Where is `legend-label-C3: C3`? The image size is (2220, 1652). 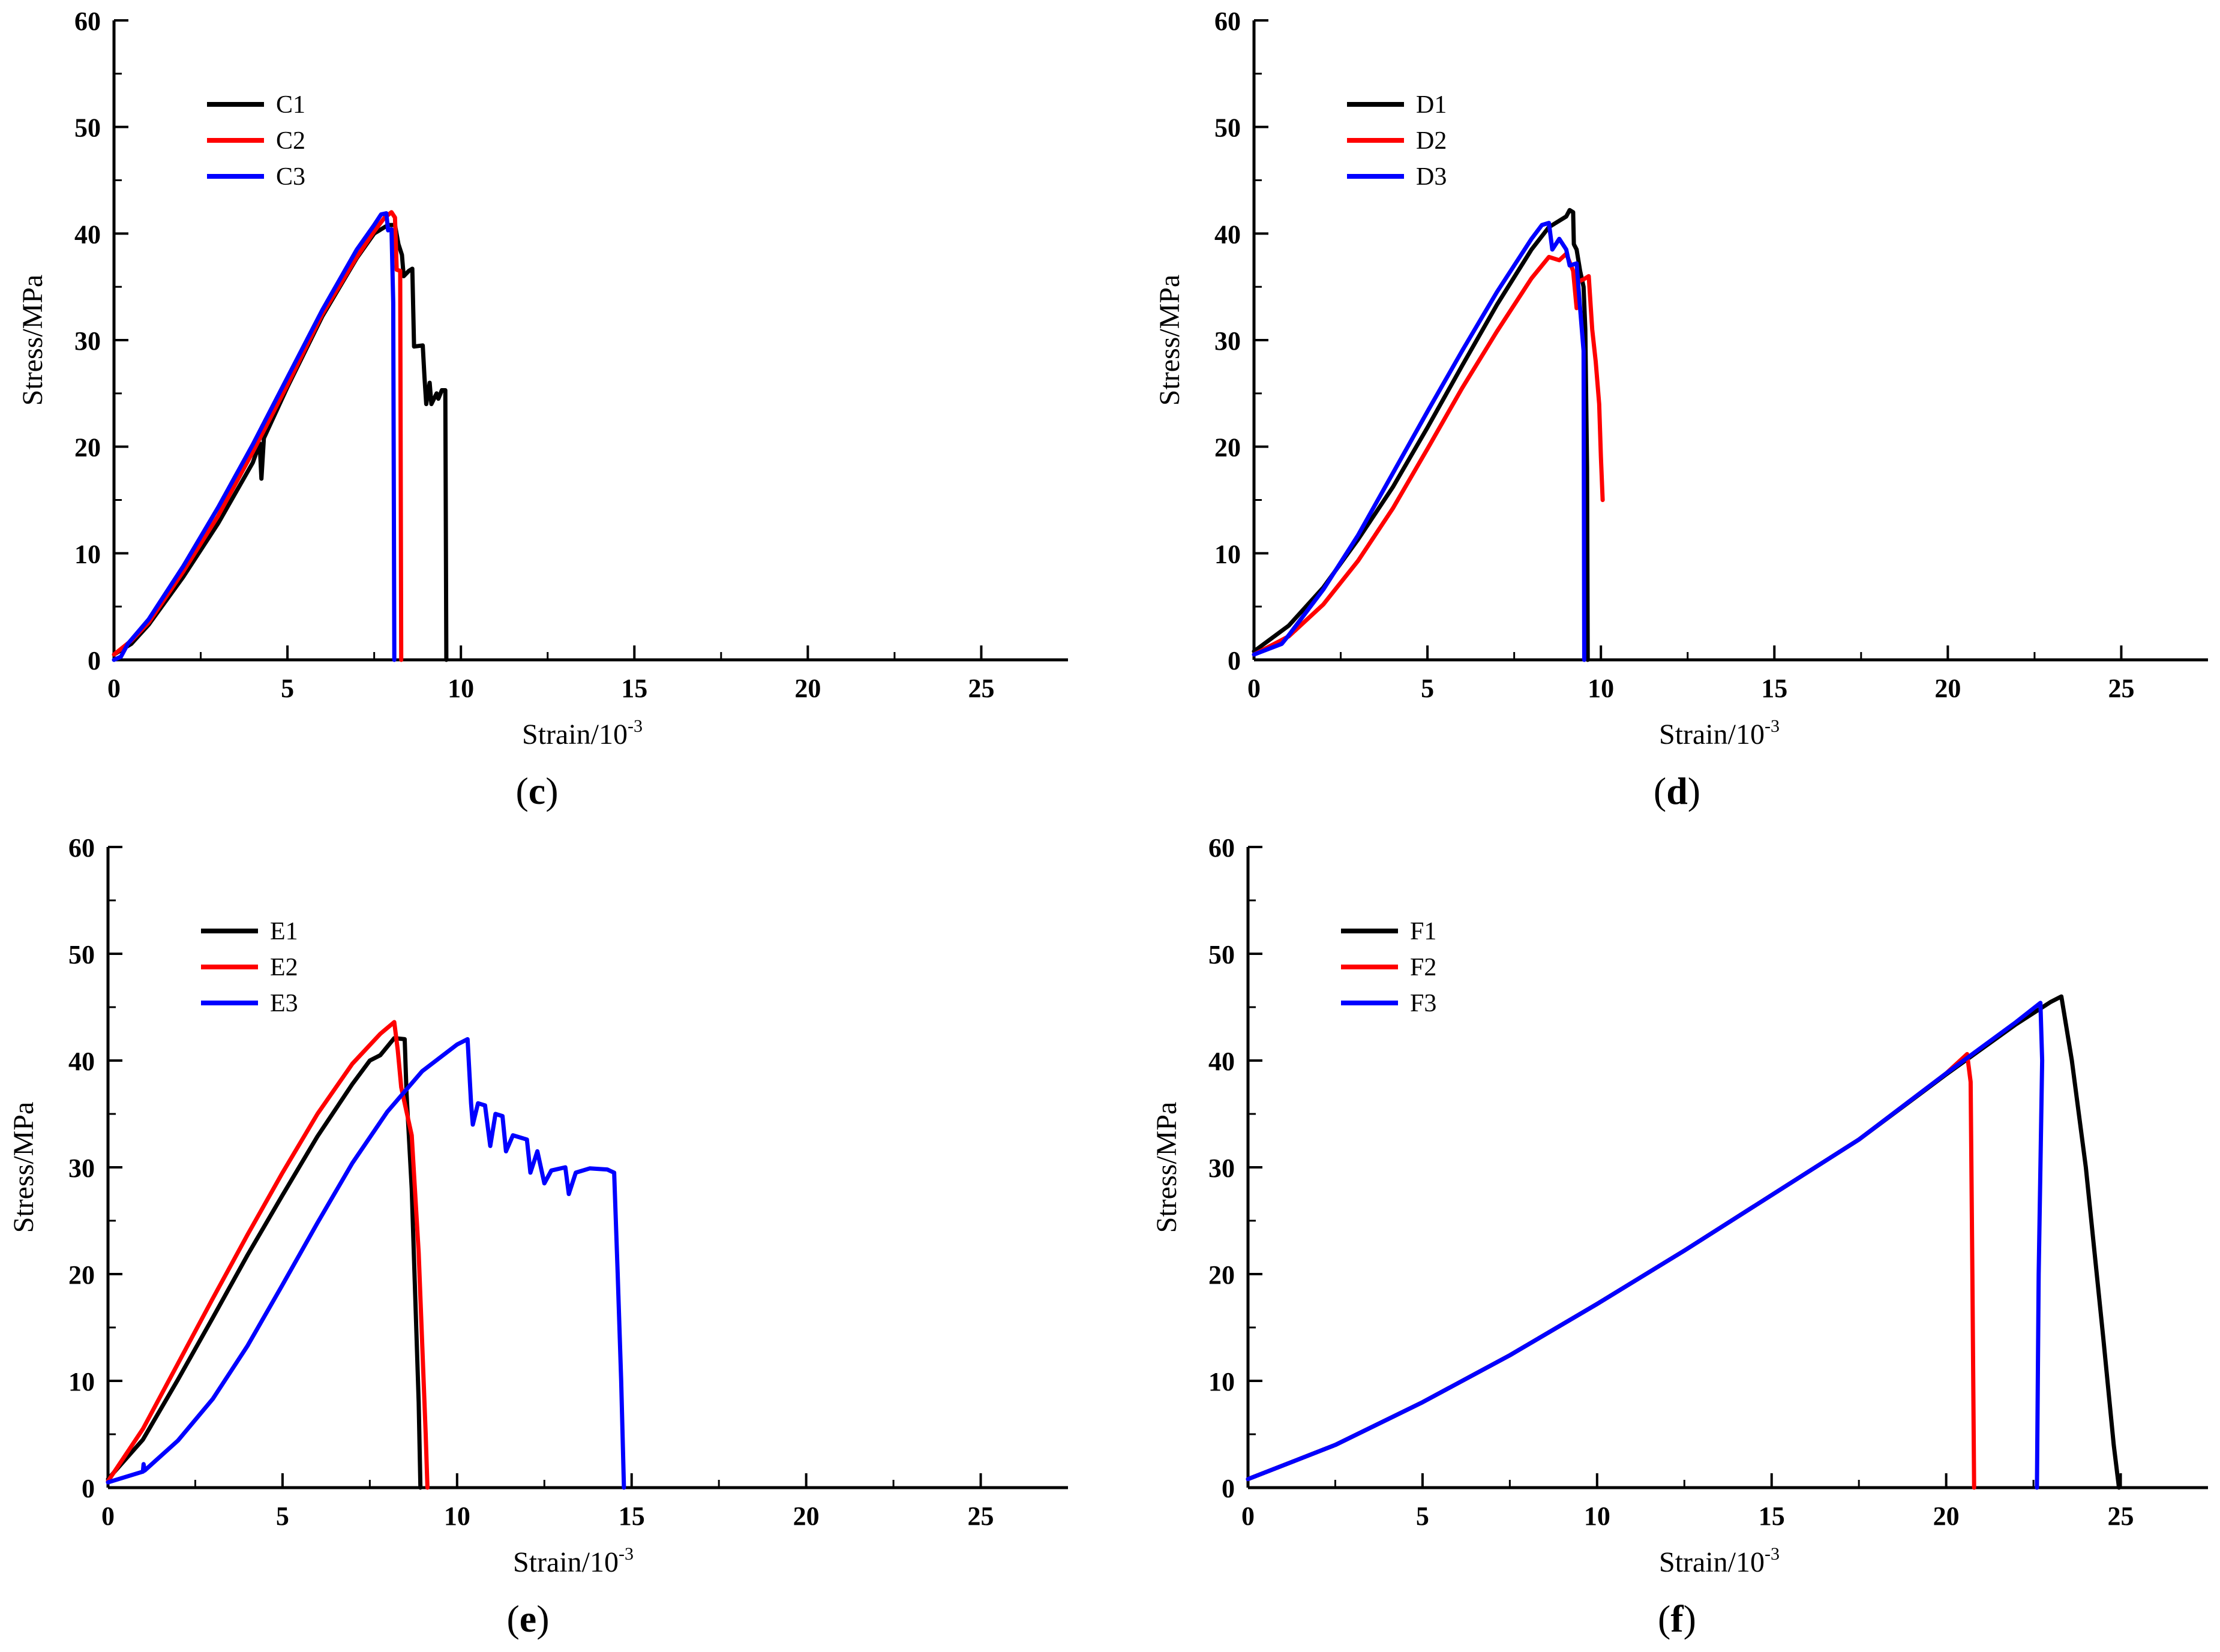
legend-label-C3: C3 is located at coordinates (290, 177).